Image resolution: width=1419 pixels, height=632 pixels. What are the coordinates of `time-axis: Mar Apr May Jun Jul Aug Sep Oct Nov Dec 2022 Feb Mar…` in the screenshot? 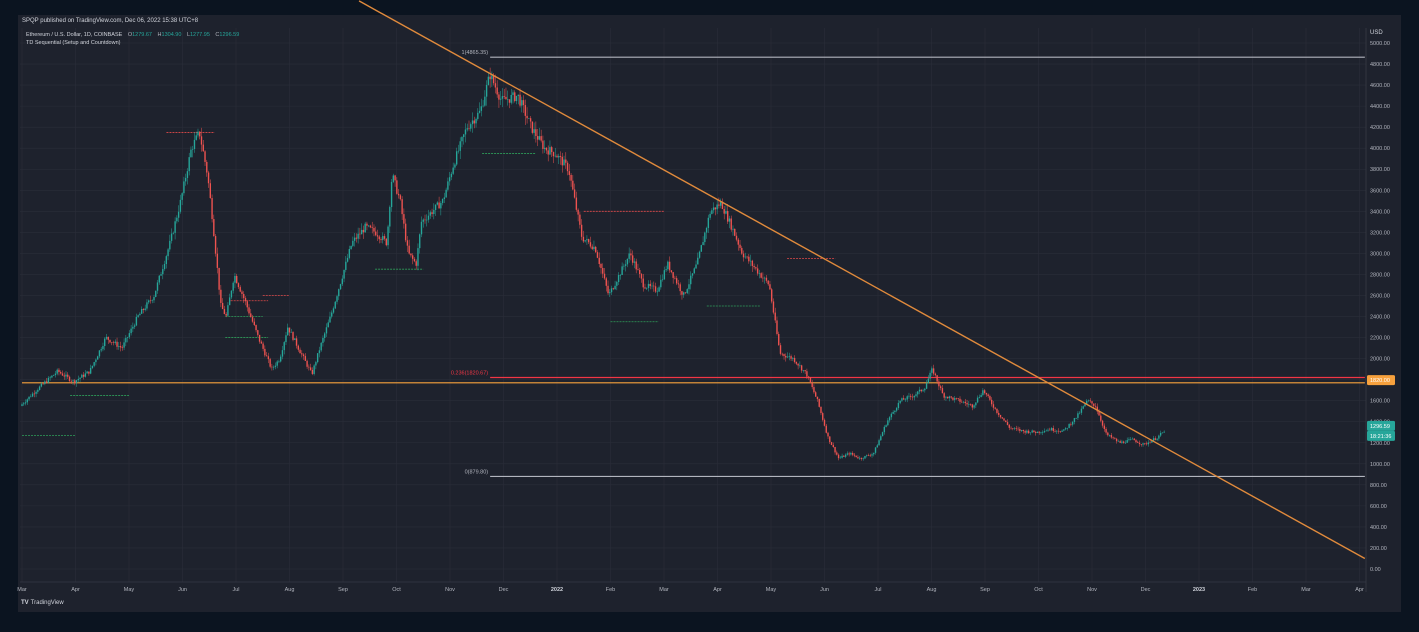 It's located at (691, 587).